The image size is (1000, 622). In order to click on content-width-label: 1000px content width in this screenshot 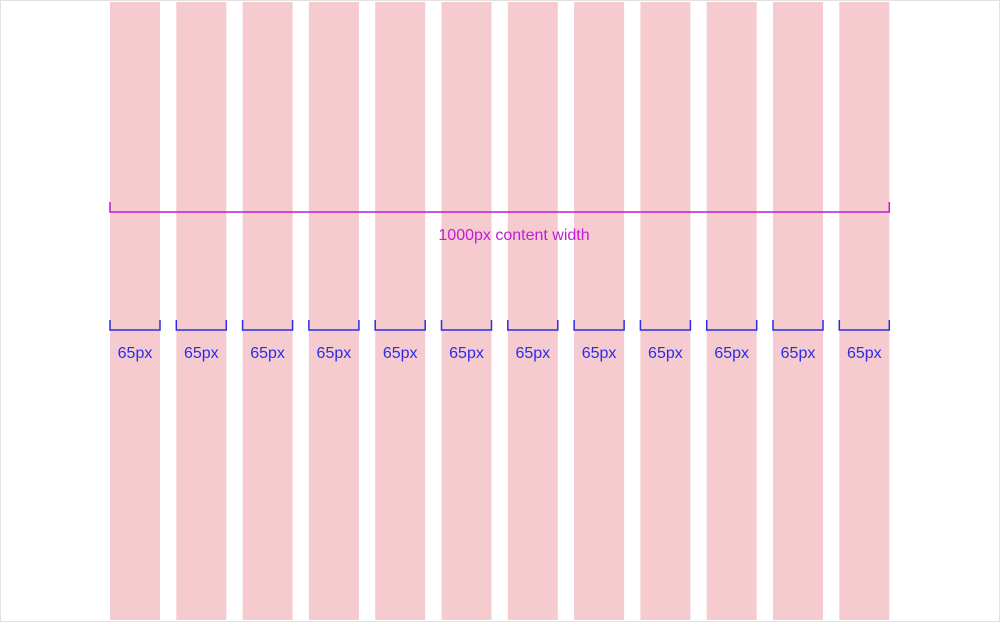, I will do `click(513, 235)`.